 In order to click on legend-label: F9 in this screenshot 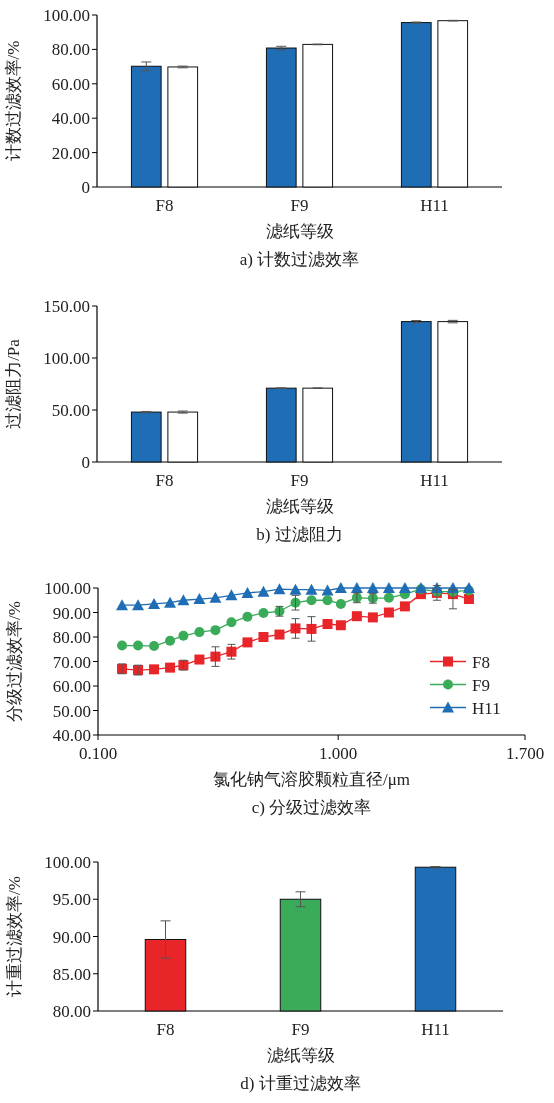, I will do `click(481, 685)`.